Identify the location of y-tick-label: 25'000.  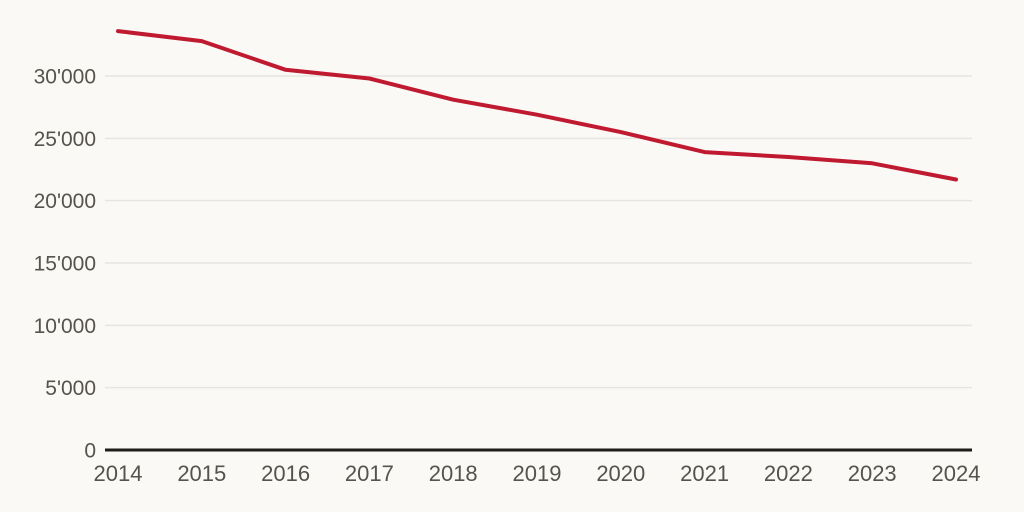
(65, 139).